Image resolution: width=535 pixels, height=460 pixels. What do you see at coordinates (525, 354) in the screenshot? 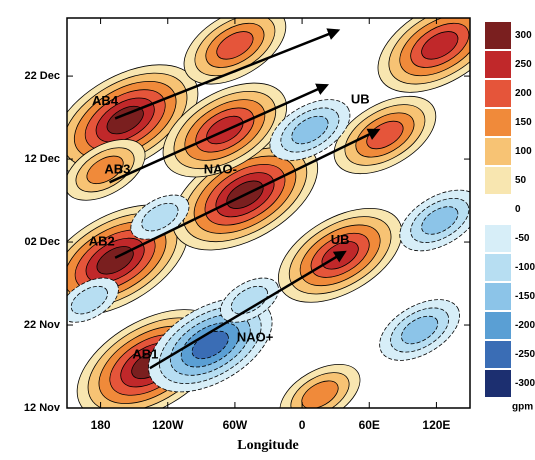
I see `colorbar-label: -250` at bounding box center [525, 354].